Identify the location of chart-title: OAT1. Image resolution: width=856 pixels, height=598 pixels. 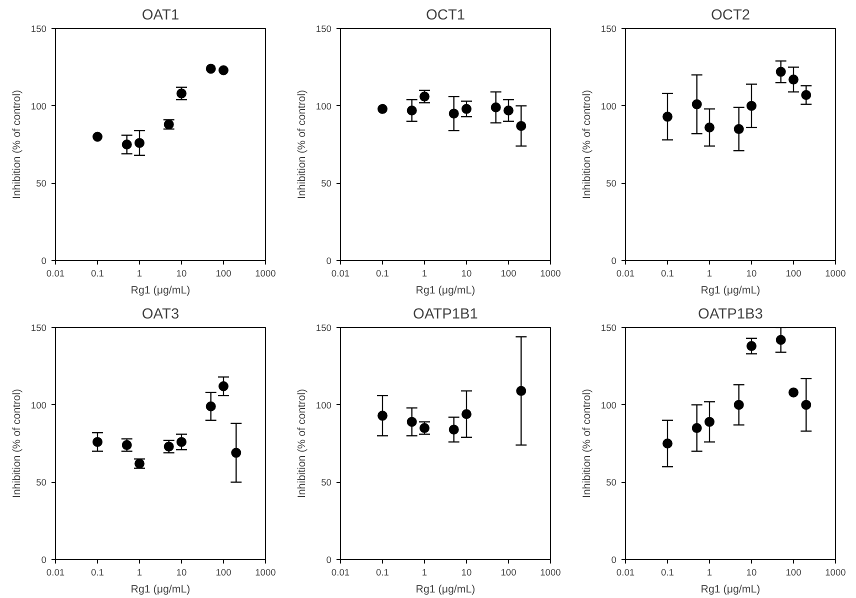
(161, 16).